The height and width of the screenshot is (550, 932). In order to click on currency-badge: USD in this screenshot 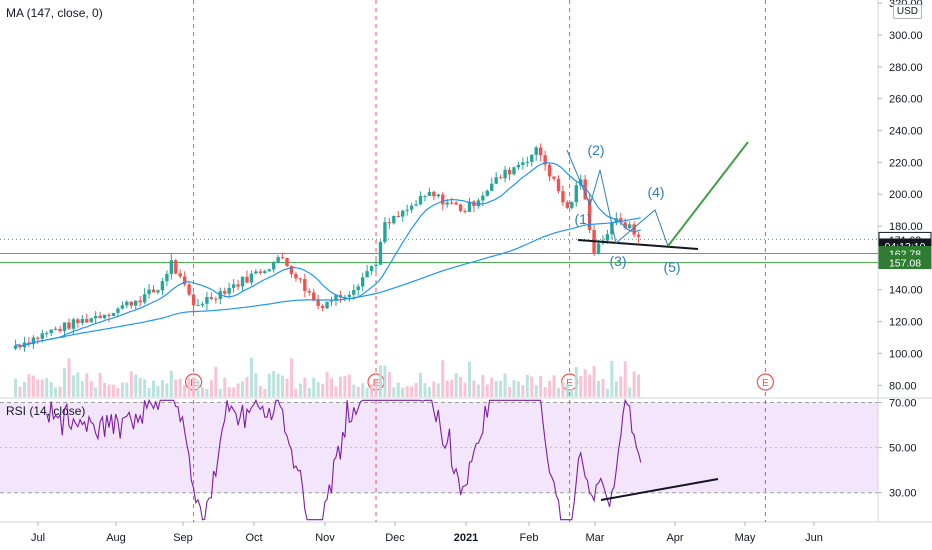, I will do `click(907, 11)`.